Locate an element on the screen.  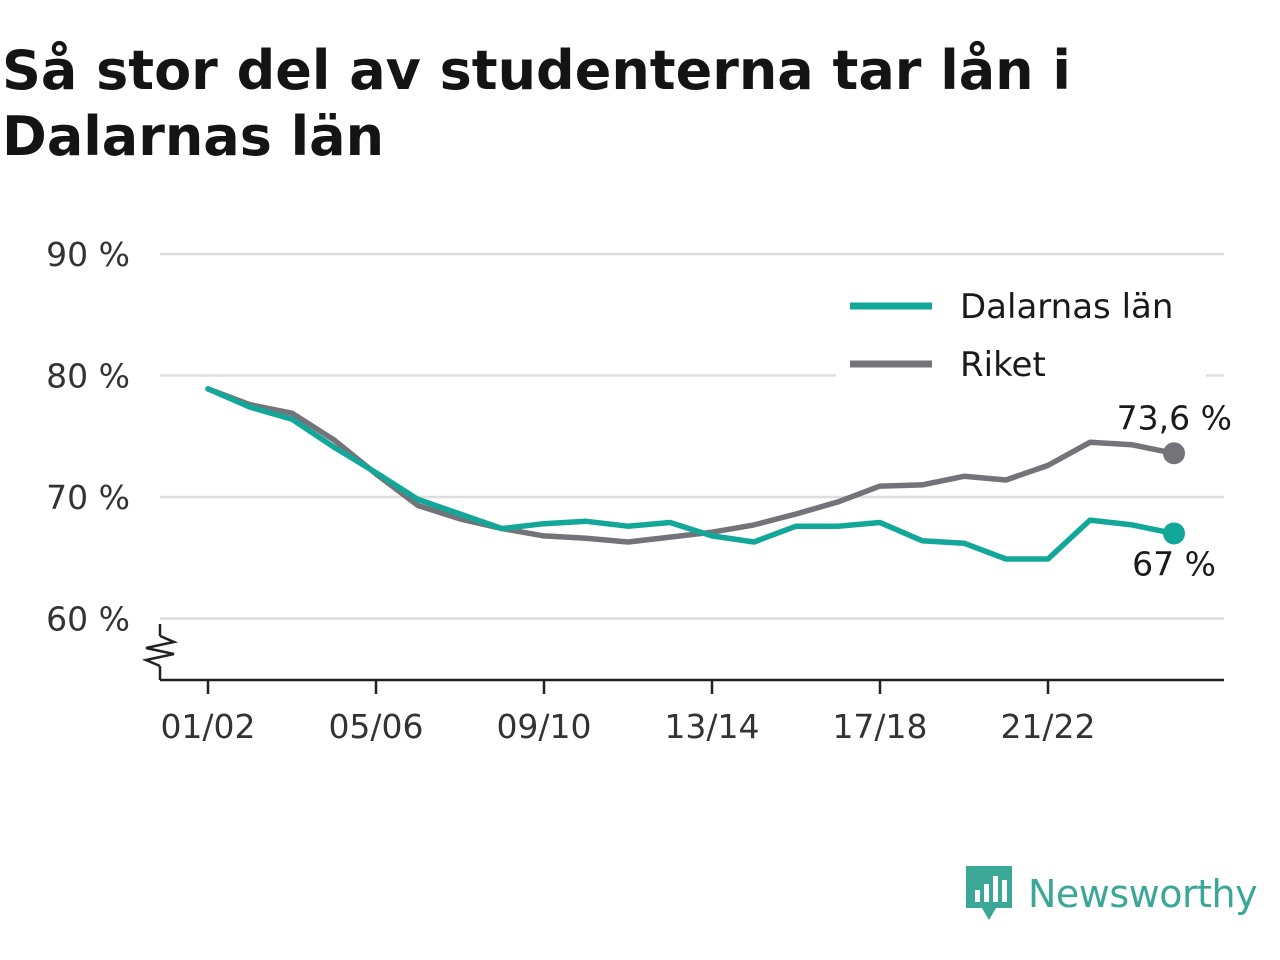
end-label-riket: 73,6 % is located at coordinates (1174, 417).